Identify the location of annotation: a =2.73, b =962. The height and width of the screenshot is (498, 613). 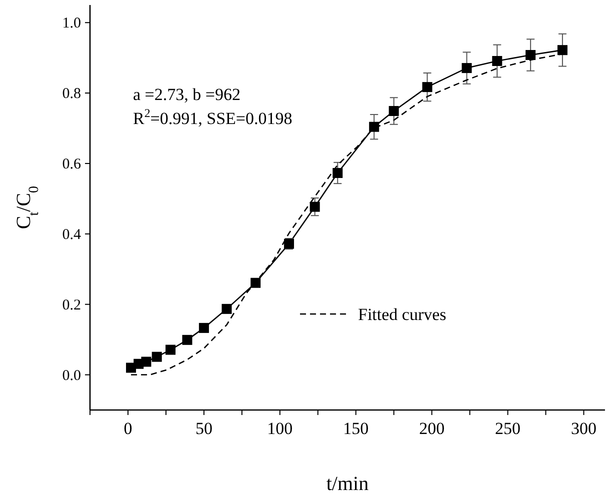
(186, 94).